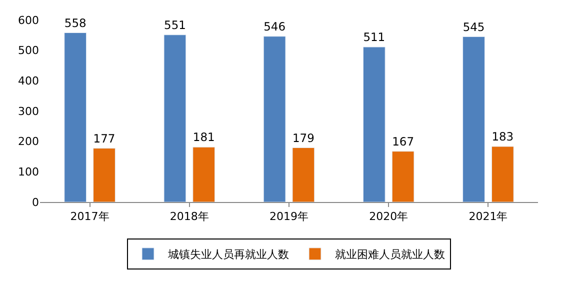 This screenshot has height=282, width=568. What do you see at coordinates (35, 202) in the screenshot?
I see `y-tick-label: 0` at bounding box center [35, 202].